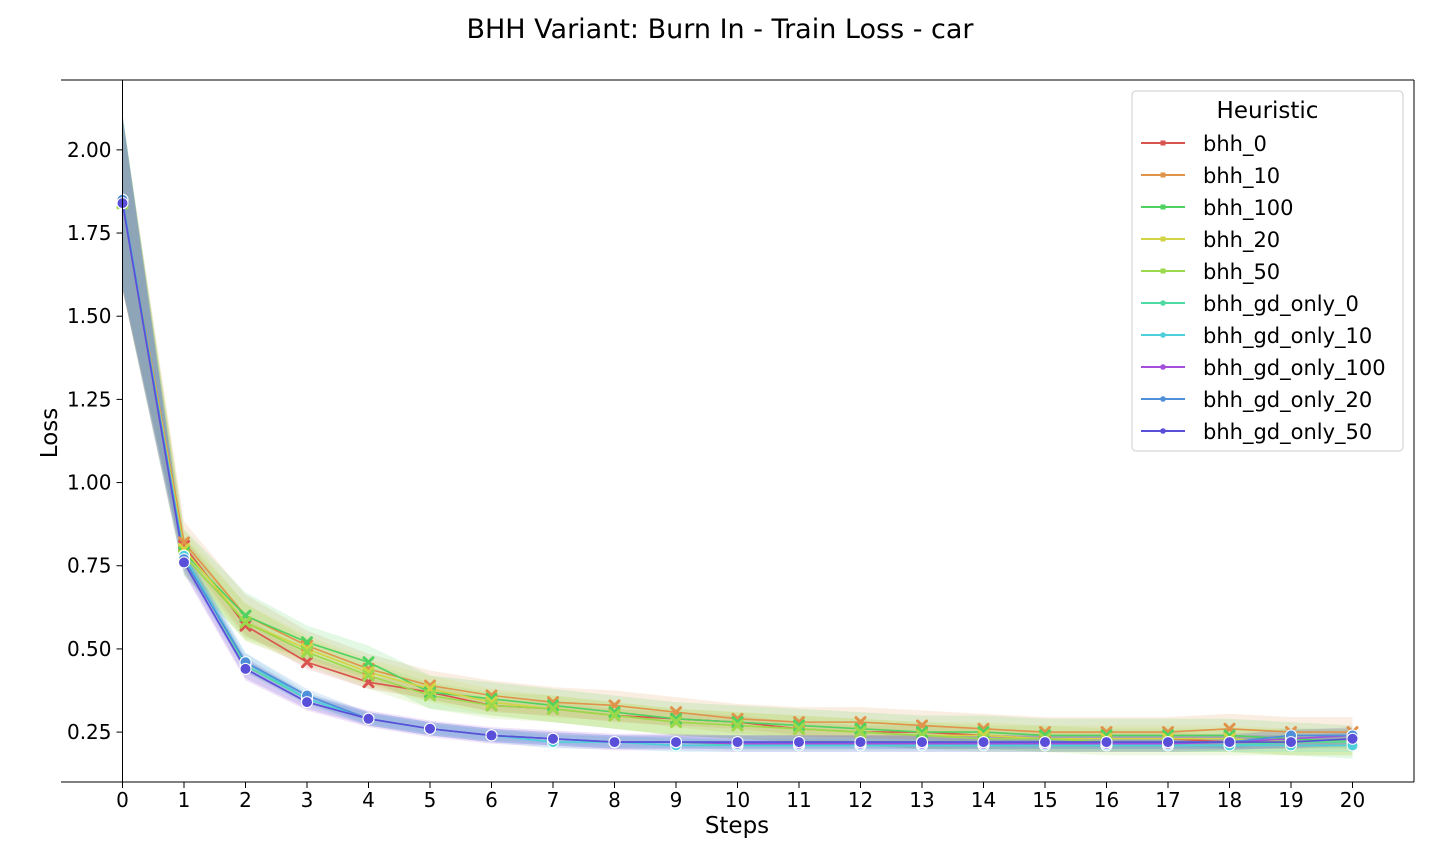 The width and height of the screenshot is (1440, 864). What do you see at coordinates (1287, 336) in the screenshot?
I see `legend-label-bhh_gd_only_10: bhh_gd_only_10` at bounding box center [1287, 336].